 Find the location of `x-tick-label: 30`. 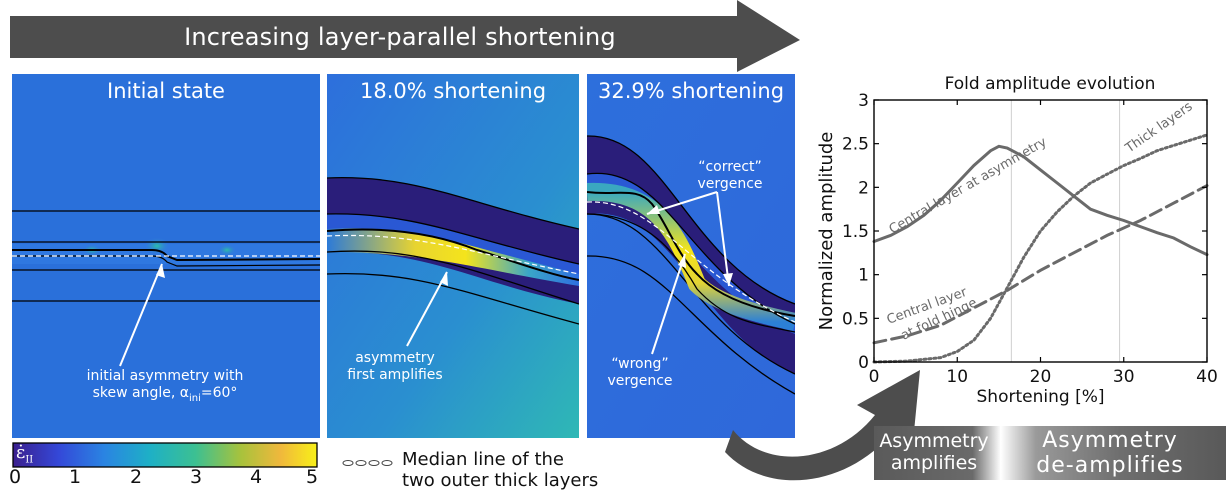

x-tick-label: 30 is located at coordinates (1124, 377).